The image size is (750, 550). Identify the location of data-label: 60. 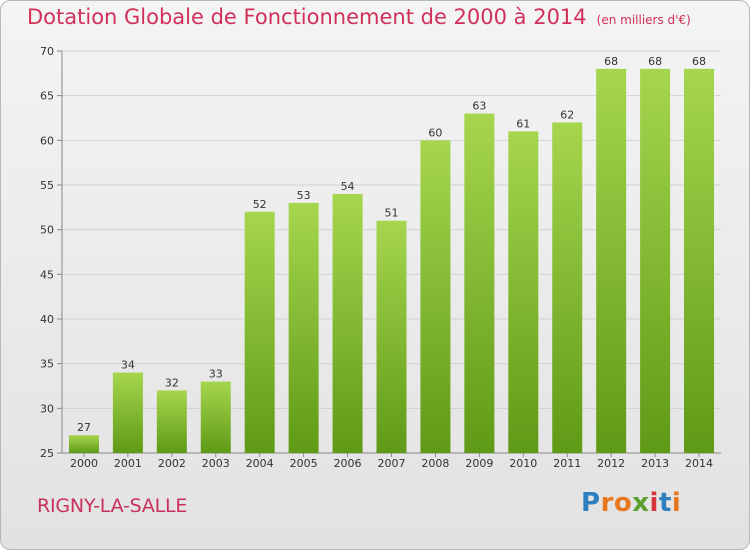
(435, 132).